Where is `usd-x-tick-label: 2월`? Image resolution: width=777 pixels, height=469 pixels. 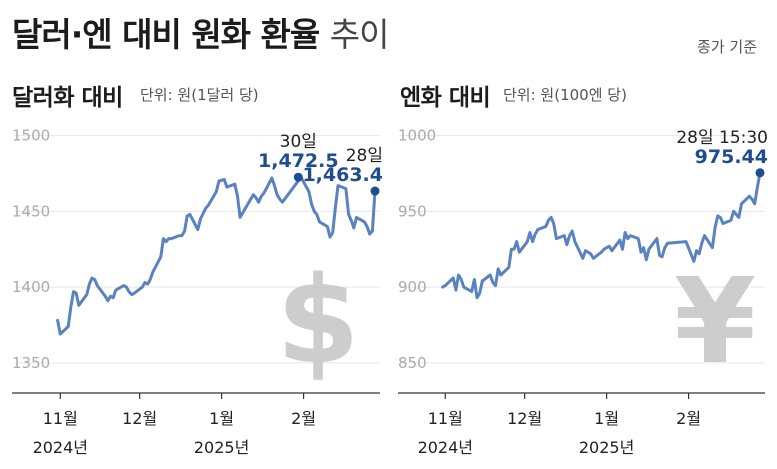 usd-x-tick-label: 2월 is located at coordinates (303, 418).